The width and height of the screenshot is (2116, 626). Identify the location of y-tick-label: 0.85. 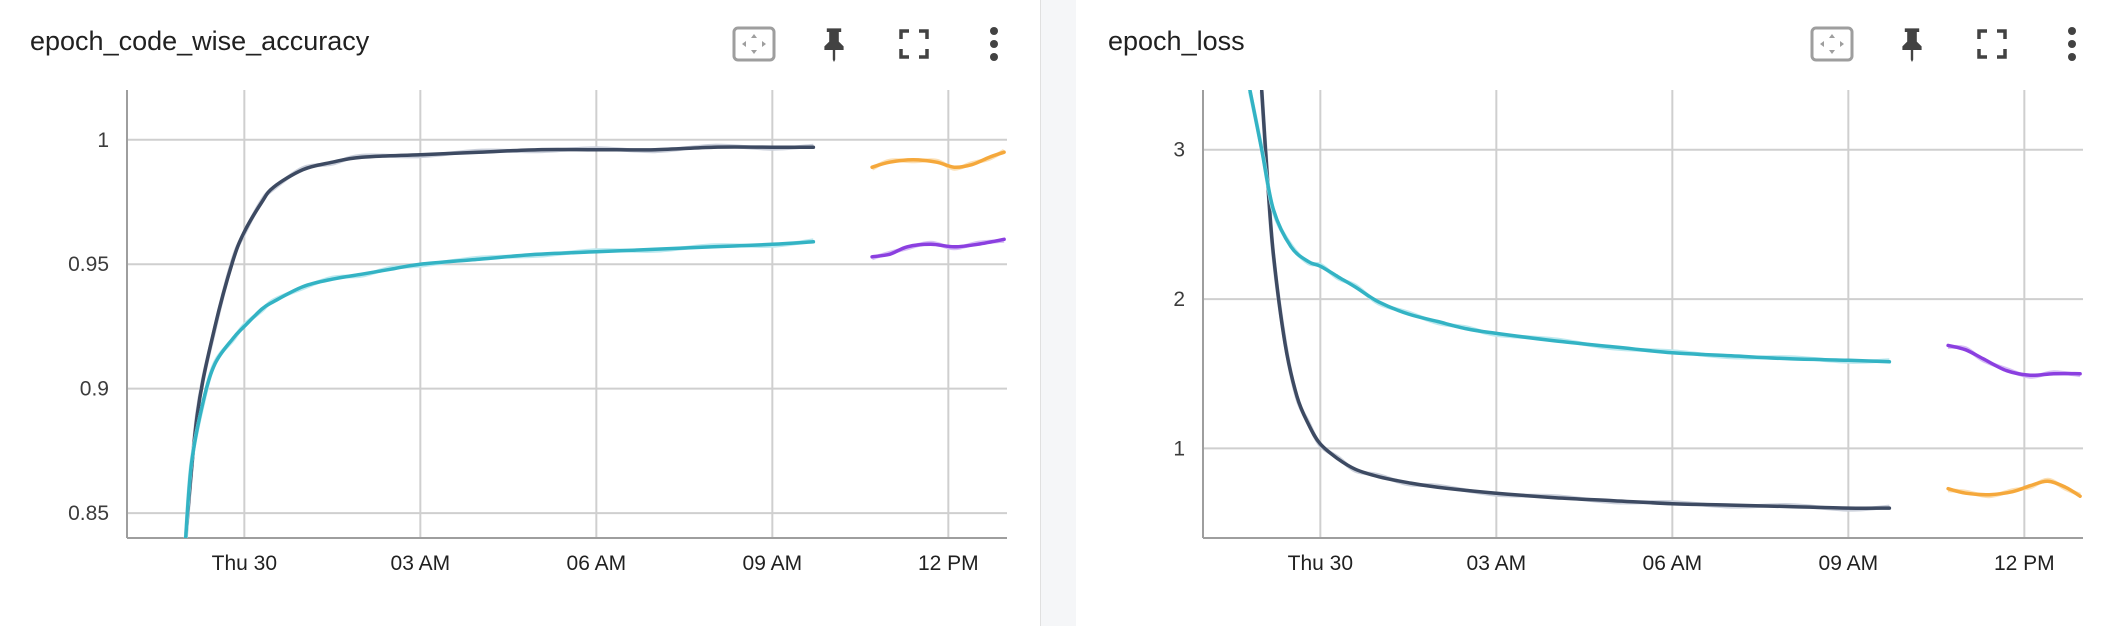
(88, 513).